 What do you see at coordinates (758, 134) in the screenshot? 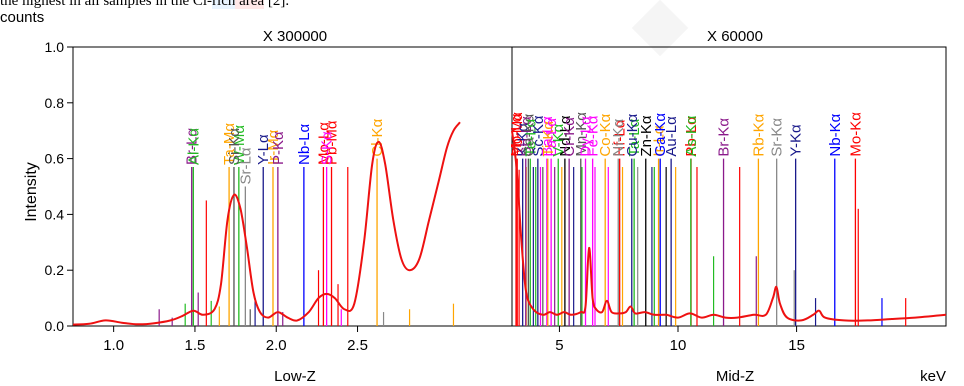
I see `element-label-1-28: Rb-Kα` at bounding box center [758, 134].